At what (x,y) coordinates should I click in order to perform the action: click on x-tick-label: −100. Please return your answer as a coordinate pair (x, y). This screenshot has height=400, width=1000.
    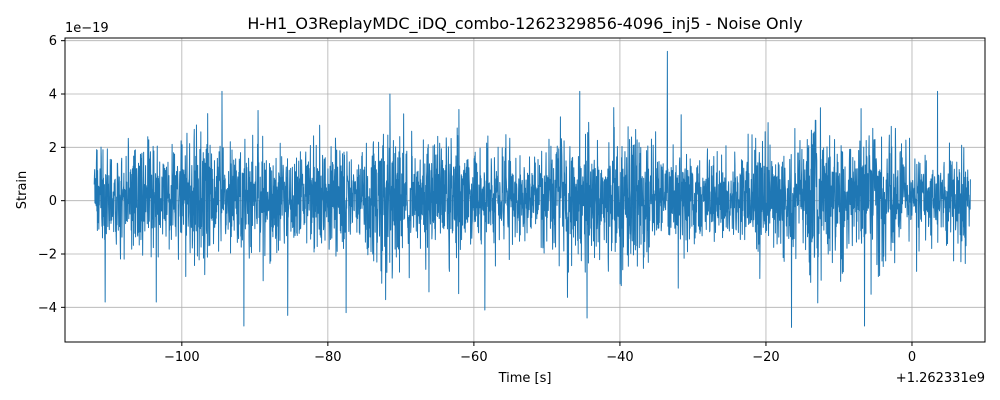
    Looking at the image, I should click on (182, 357).